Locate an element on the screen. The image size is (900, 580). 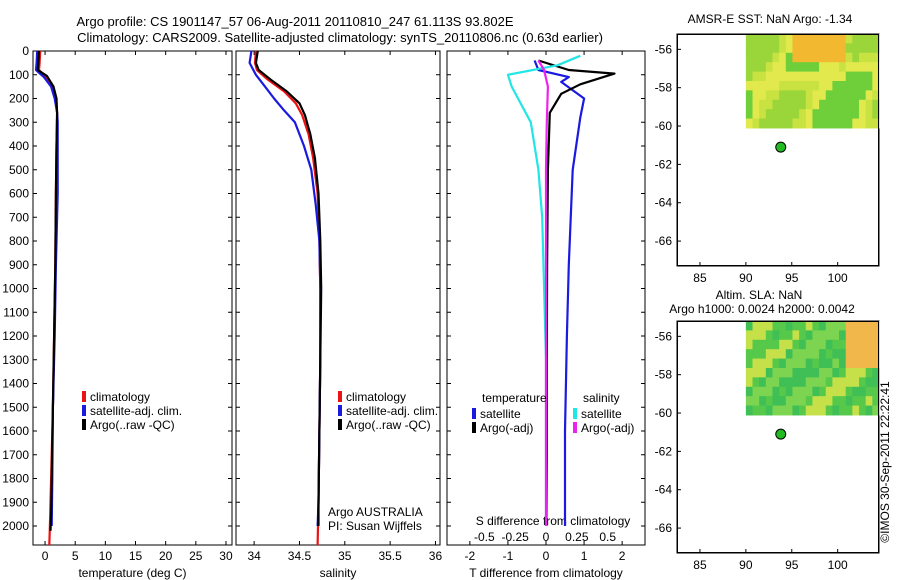
map-y-tick-label: -62 is located at coordinates (664, 451).